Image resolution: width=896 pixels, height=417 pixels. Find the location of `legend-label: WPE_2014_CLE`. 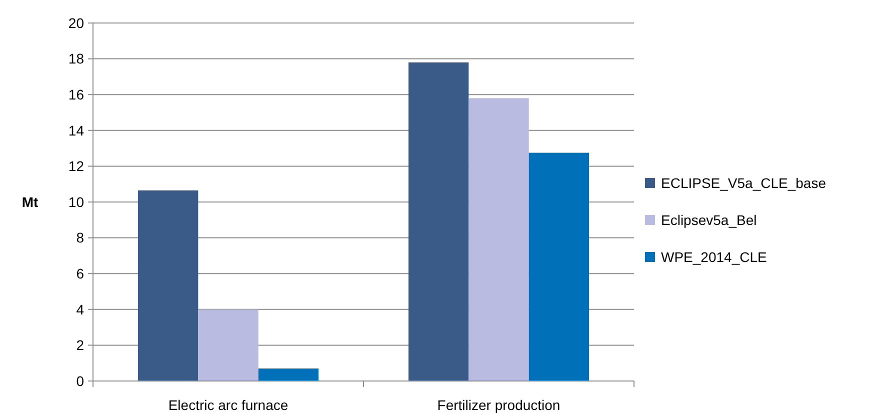

legend-label: WPE_2014_CLE is located at coordinates (714, 256).